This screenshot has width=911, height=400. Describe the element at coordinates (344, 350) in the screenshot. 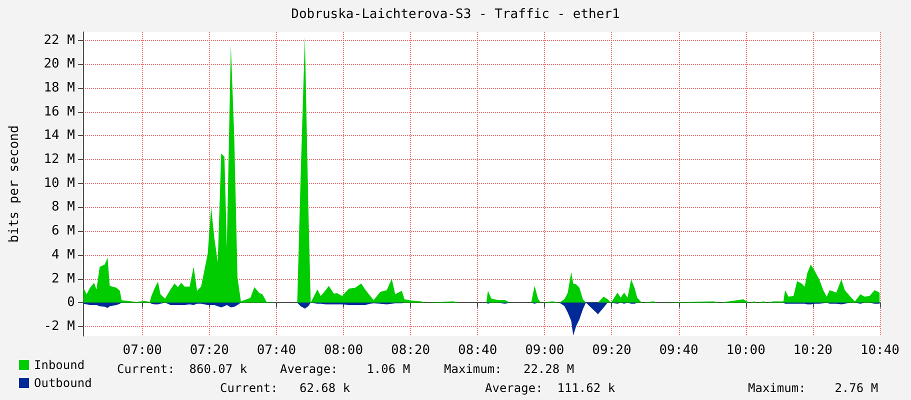

I see `x-tick-label: 08:00` at that location.